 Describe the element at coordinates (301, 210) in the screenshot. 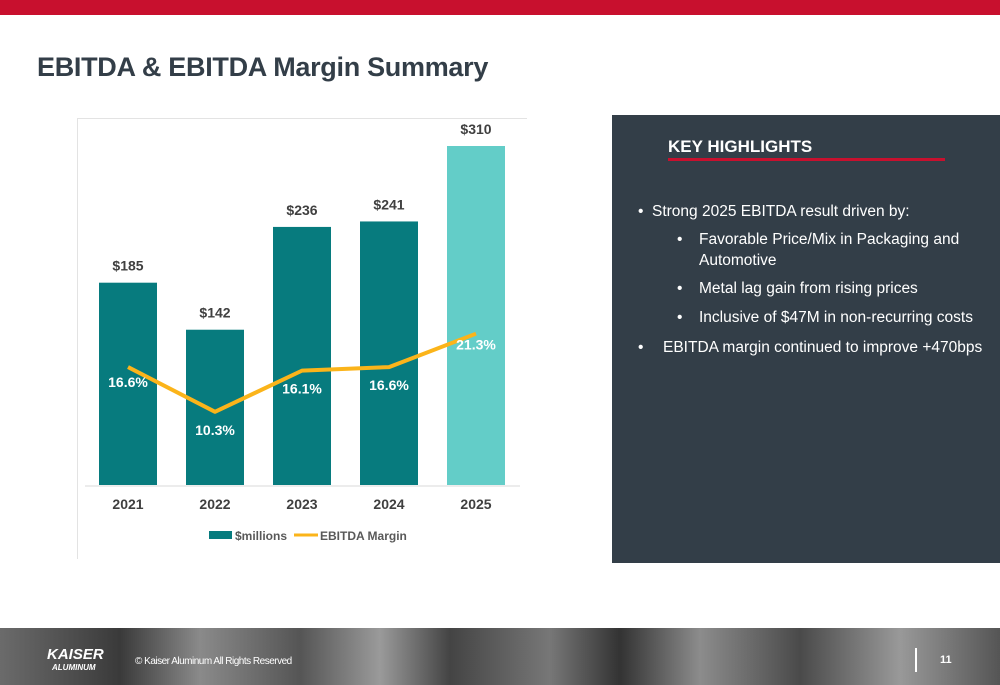

I see `bar-value-label: $236` at that location.